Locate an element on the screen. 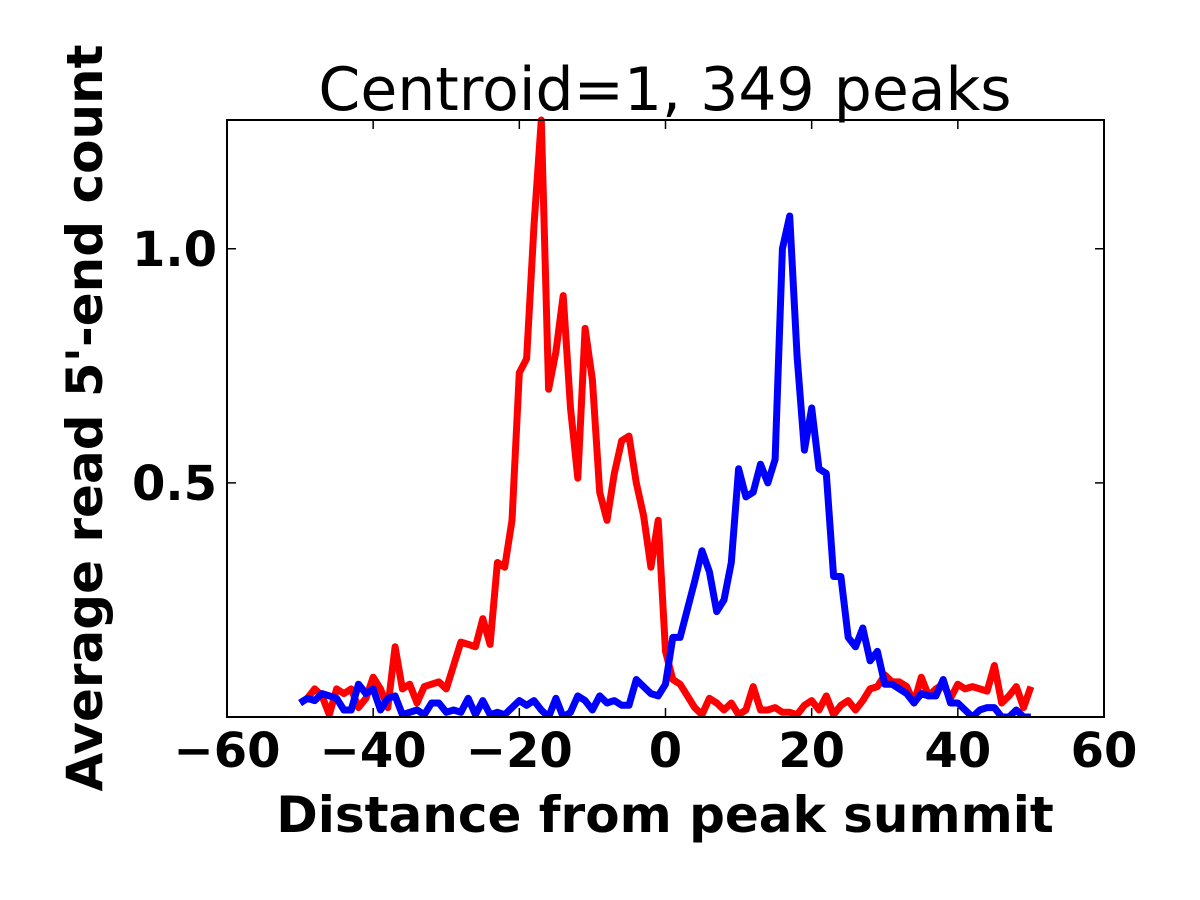 The height and width of the screenshot is (900, 1200). x-tick-label: 60 is located at coordinates (1104, 751).